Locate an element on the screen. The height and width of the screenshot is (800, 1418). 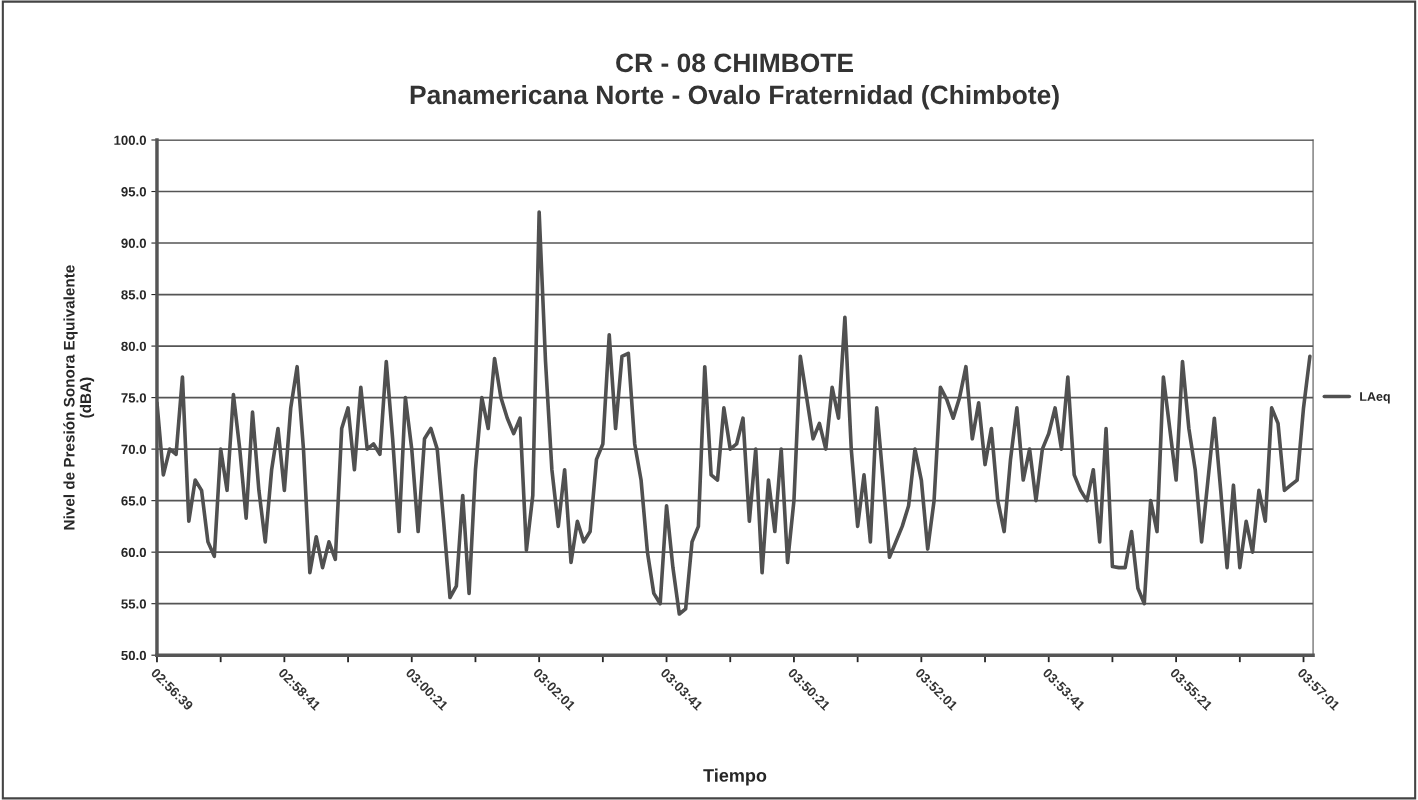
y-tick-label: 100.0 is located at coordinates (130, 140).